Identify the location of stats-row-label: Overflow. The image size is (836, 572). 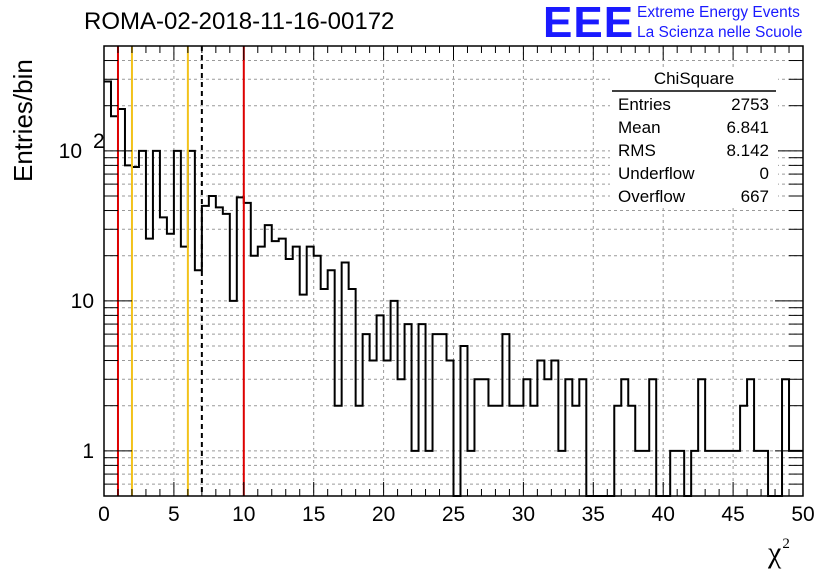
(652, 196).